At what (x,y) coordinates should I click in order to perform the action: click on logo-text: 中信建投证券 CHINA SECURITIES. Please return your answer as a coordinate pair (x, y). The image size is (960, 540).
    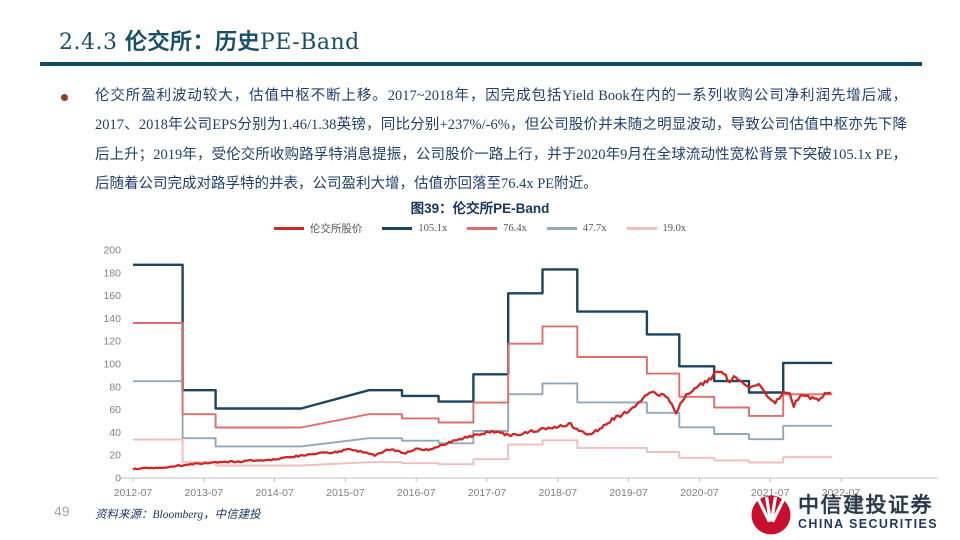
    Looking at the image, I should click on (868, 512).